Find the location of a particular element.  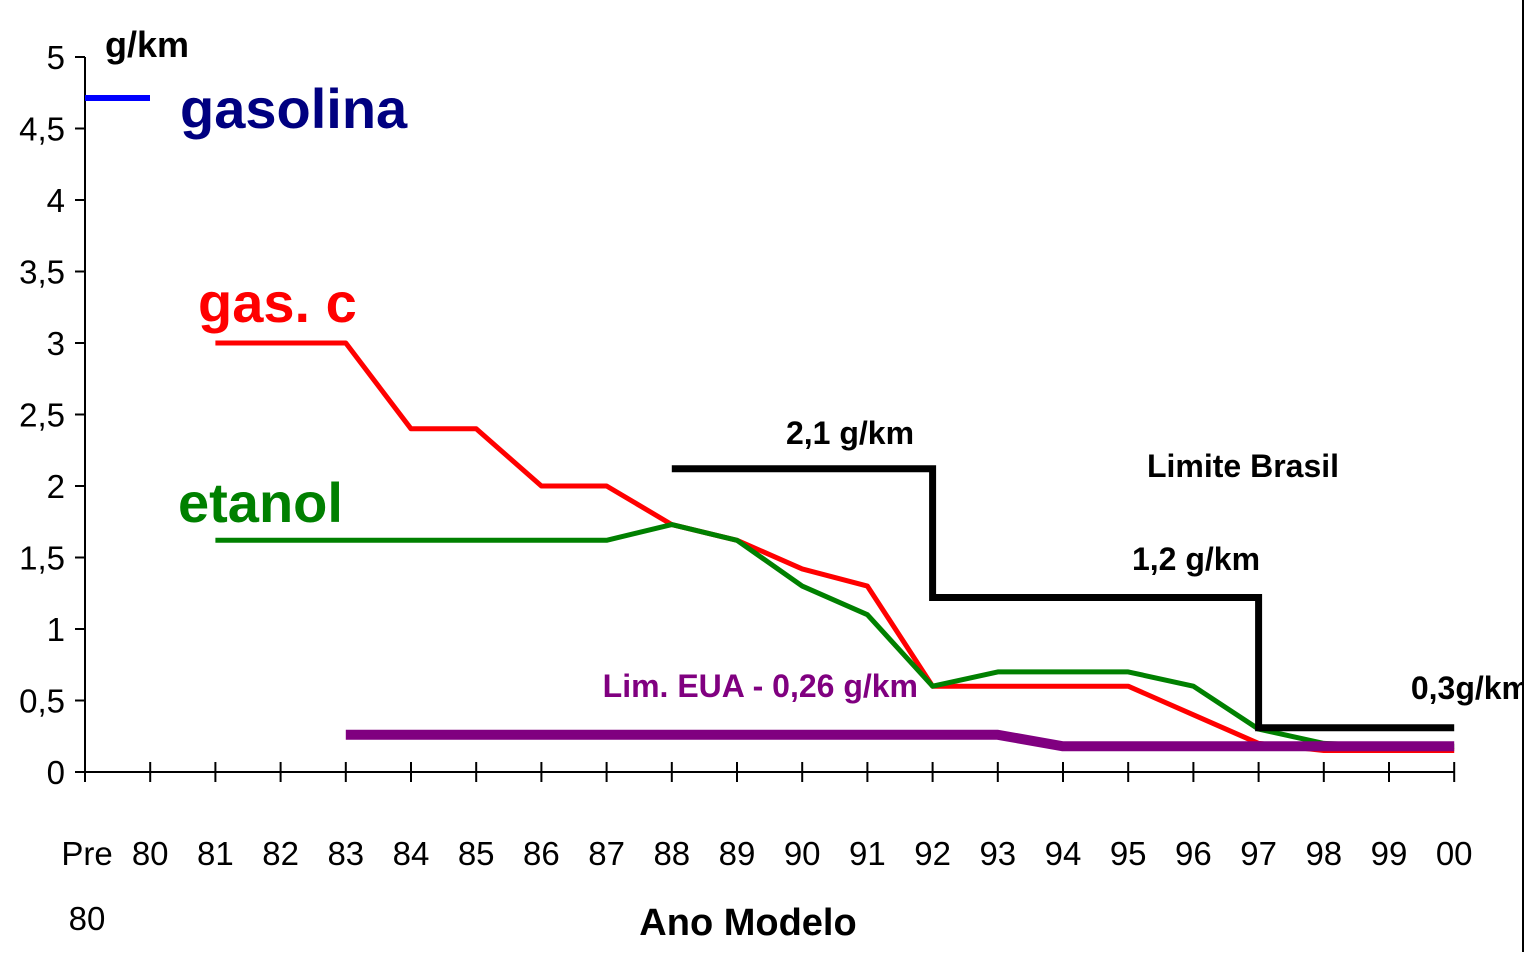

x-tick-label: 87 is located at coordinates (606, 853).